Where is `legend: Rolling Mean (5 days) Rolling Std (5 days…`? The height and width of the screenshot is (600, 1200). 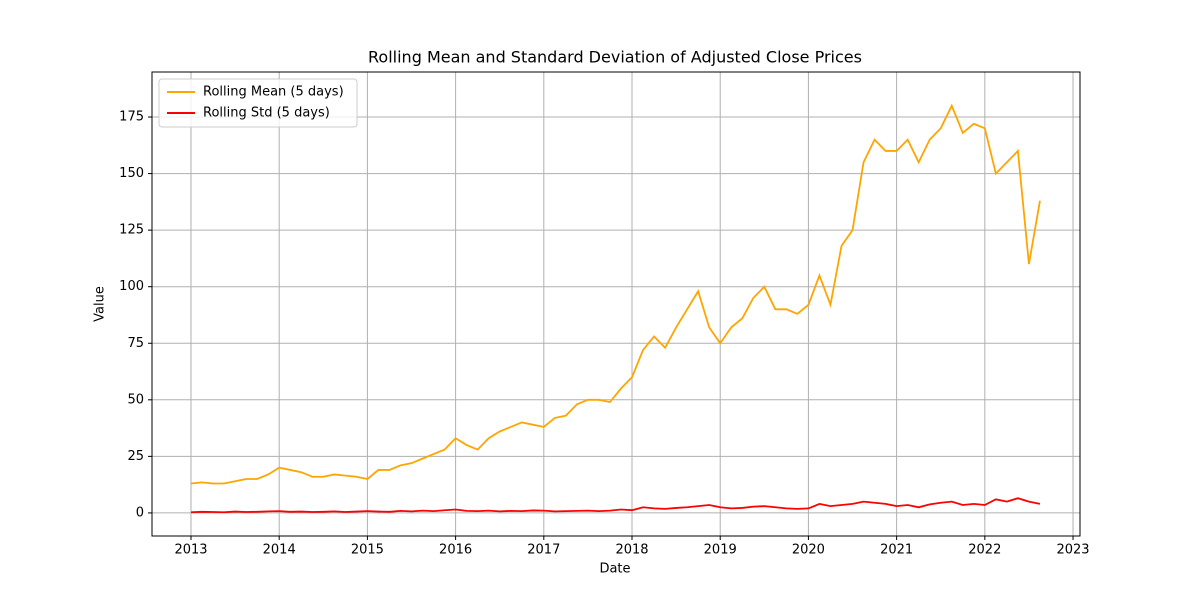 legend: Rolling Mean (5 days) Rolling Std (5 days… is located at coordinates (258, 103).